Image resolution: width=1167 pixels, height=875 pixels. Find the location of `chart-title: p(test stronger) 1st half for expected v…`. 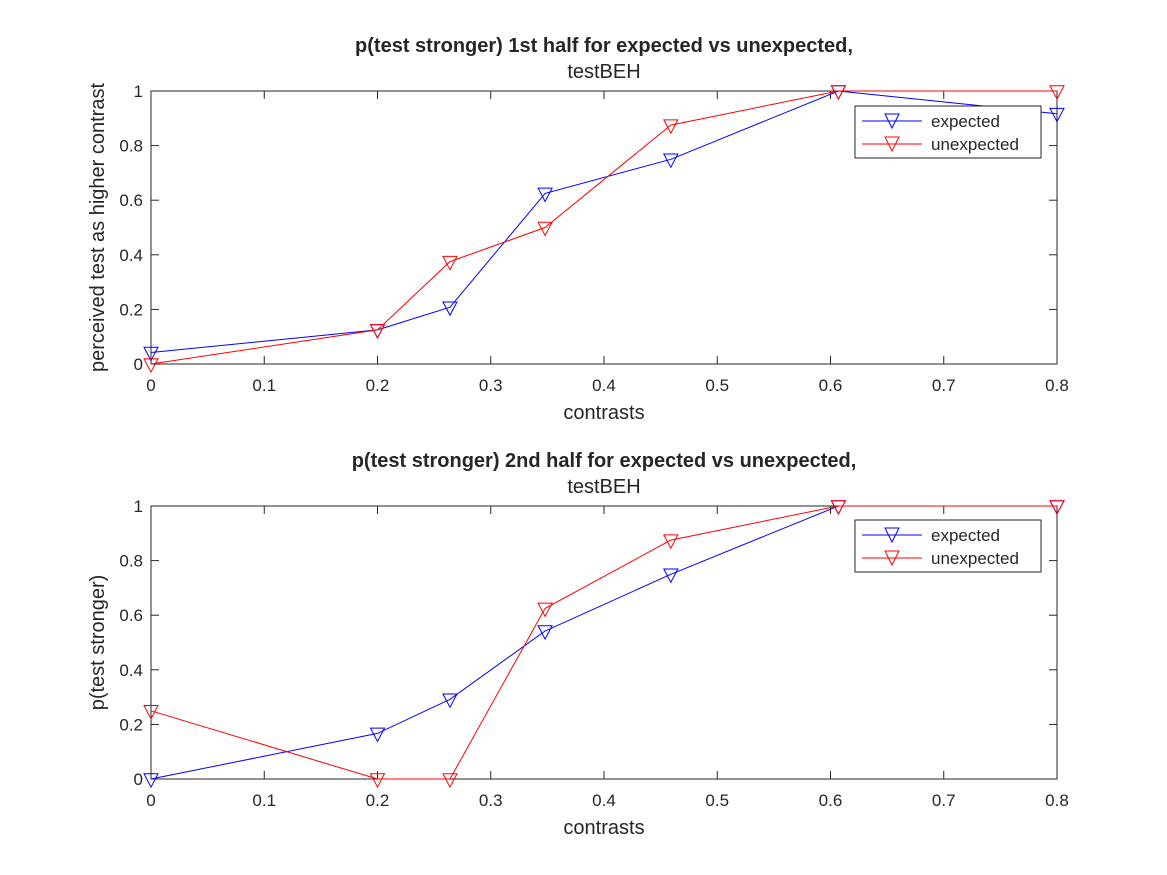

chart-title: p(test stronger) 1st half for expected v… is located at coordinates (604, 46).